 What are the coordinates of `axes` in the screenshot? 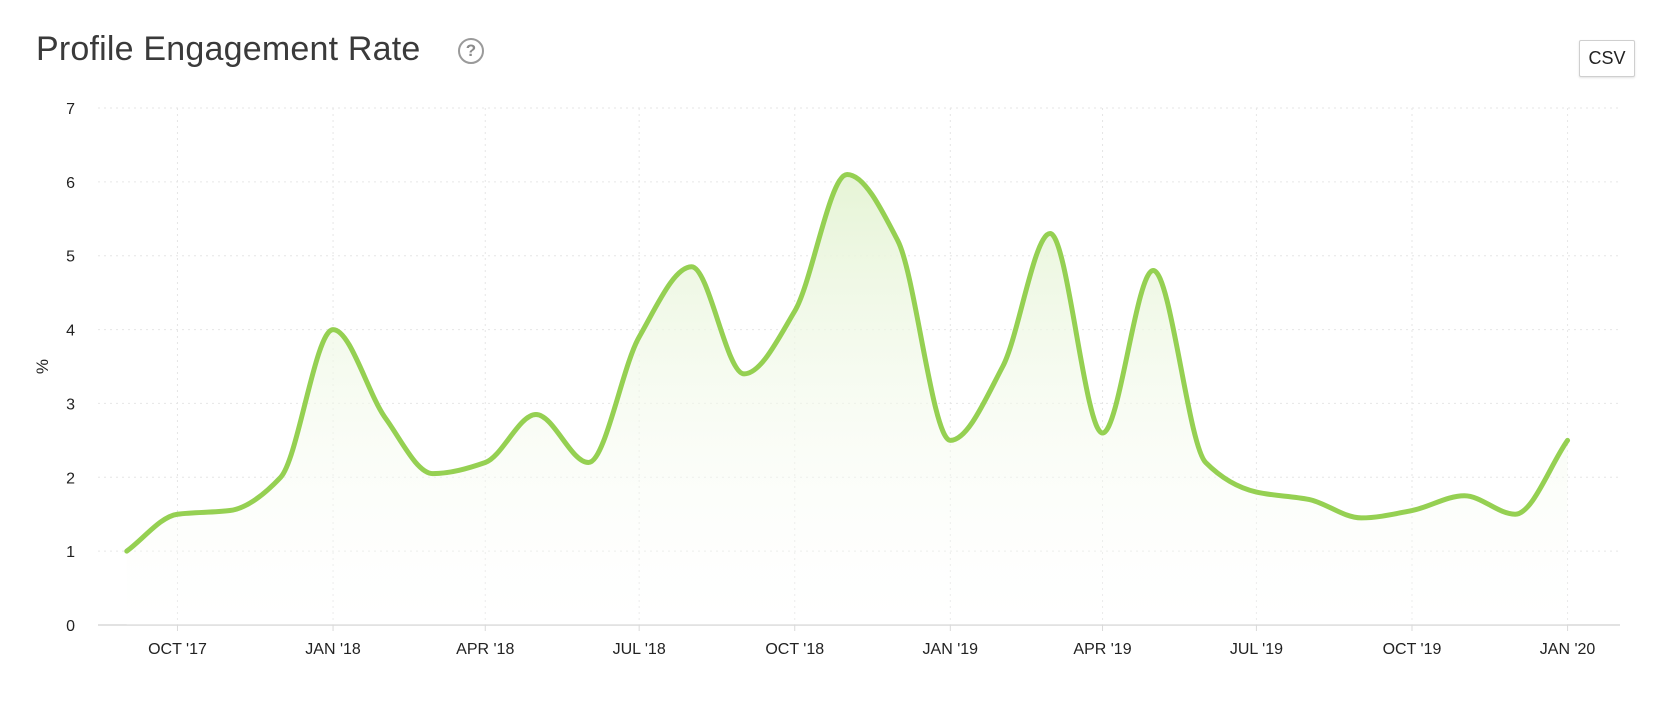 It's located at (859, 627).